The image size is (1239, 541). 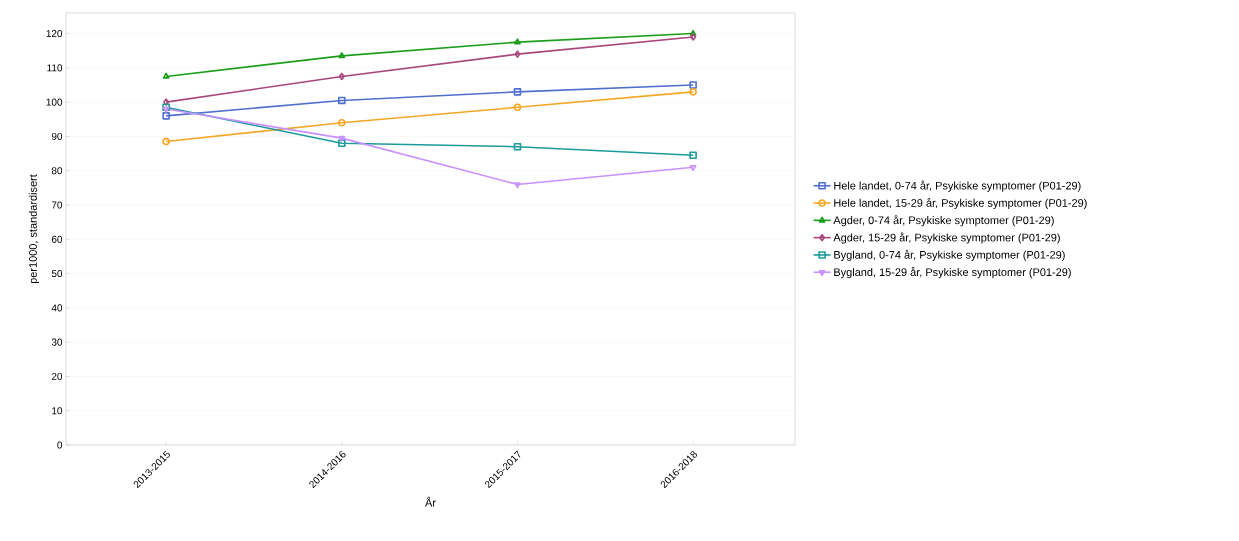 What do you see at coordinates (57, 171) in the screenshot?
I see `y-tick-label: 80` at bounding box center [57, 171].